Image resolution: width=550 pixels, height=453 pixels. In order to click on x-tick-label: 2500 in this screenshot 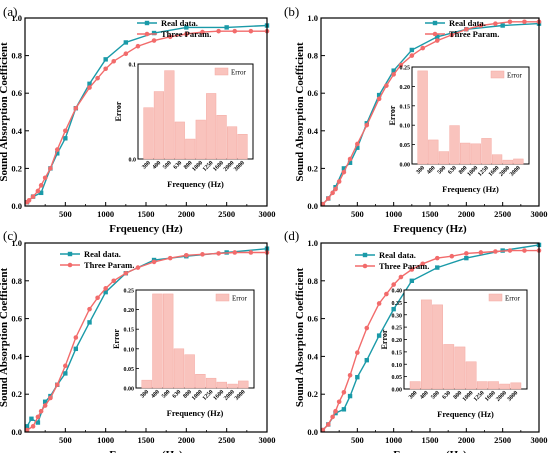, I will do `click(226, 440)`.